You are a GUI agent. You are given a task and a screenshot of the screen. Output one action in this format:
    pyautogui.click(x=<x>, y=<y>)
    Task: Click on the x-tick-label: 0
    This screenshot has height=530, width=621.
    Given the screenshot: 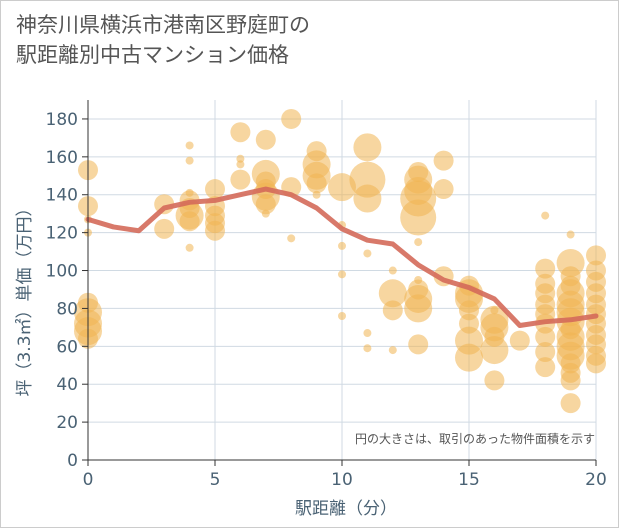 What is the action you would take?
    pyautogui.click(x=88, y=480)
    